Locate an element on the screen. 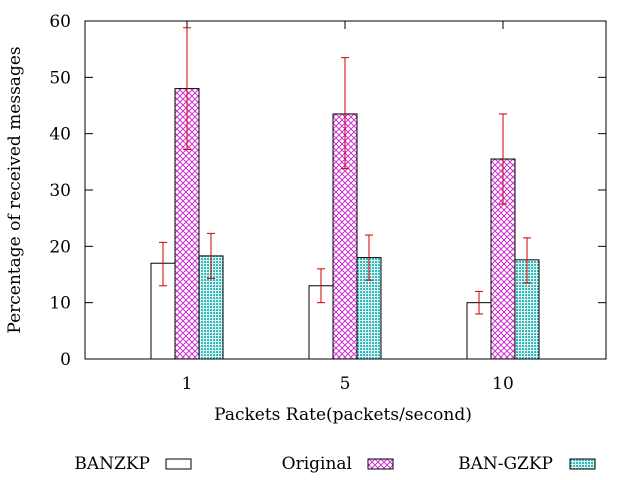 This screenshot has height=480, width=640. legend-swatch-original is located at coordinates (380, 464).